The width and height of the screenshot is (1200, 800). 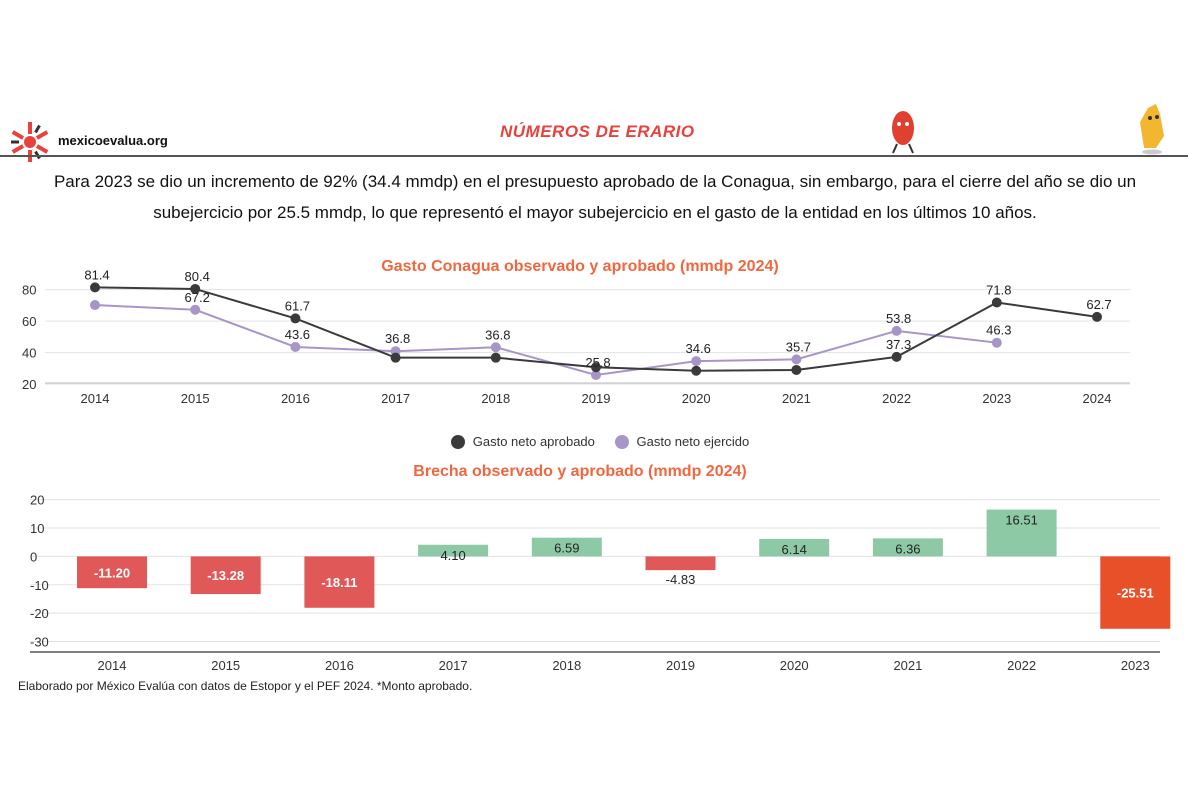 What do you see at coordinates (39, 613) in the screenshot?
I see `bar-y-tick-label: -20` at bounding box center [39, 613].